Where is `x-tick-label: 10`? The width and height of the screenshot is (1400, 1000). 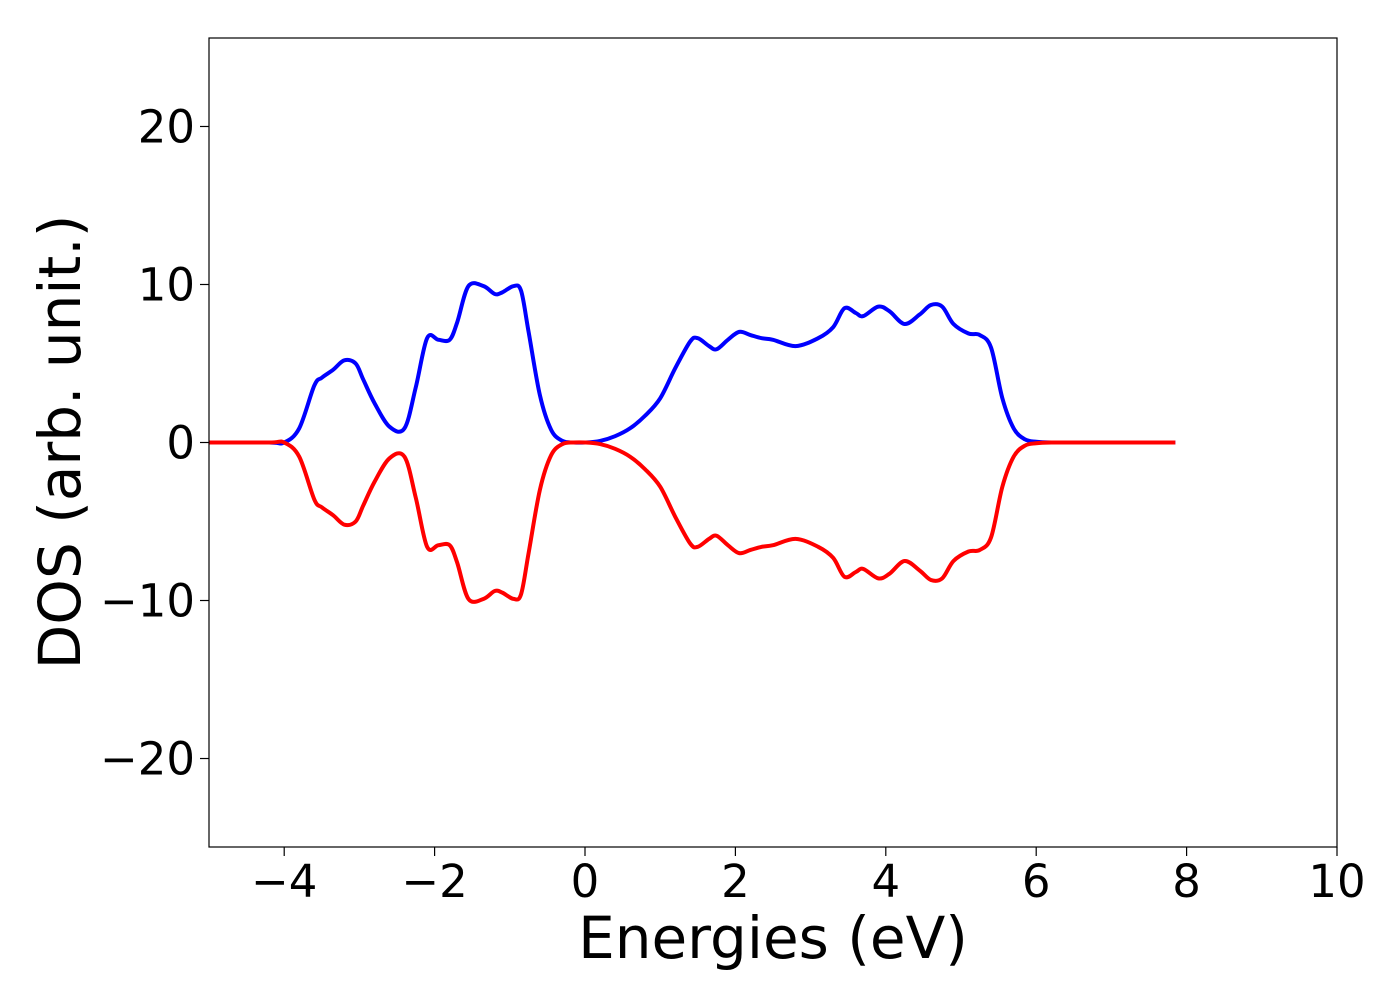 x-tick-label: 10 is located at coordinates (1336, 881).